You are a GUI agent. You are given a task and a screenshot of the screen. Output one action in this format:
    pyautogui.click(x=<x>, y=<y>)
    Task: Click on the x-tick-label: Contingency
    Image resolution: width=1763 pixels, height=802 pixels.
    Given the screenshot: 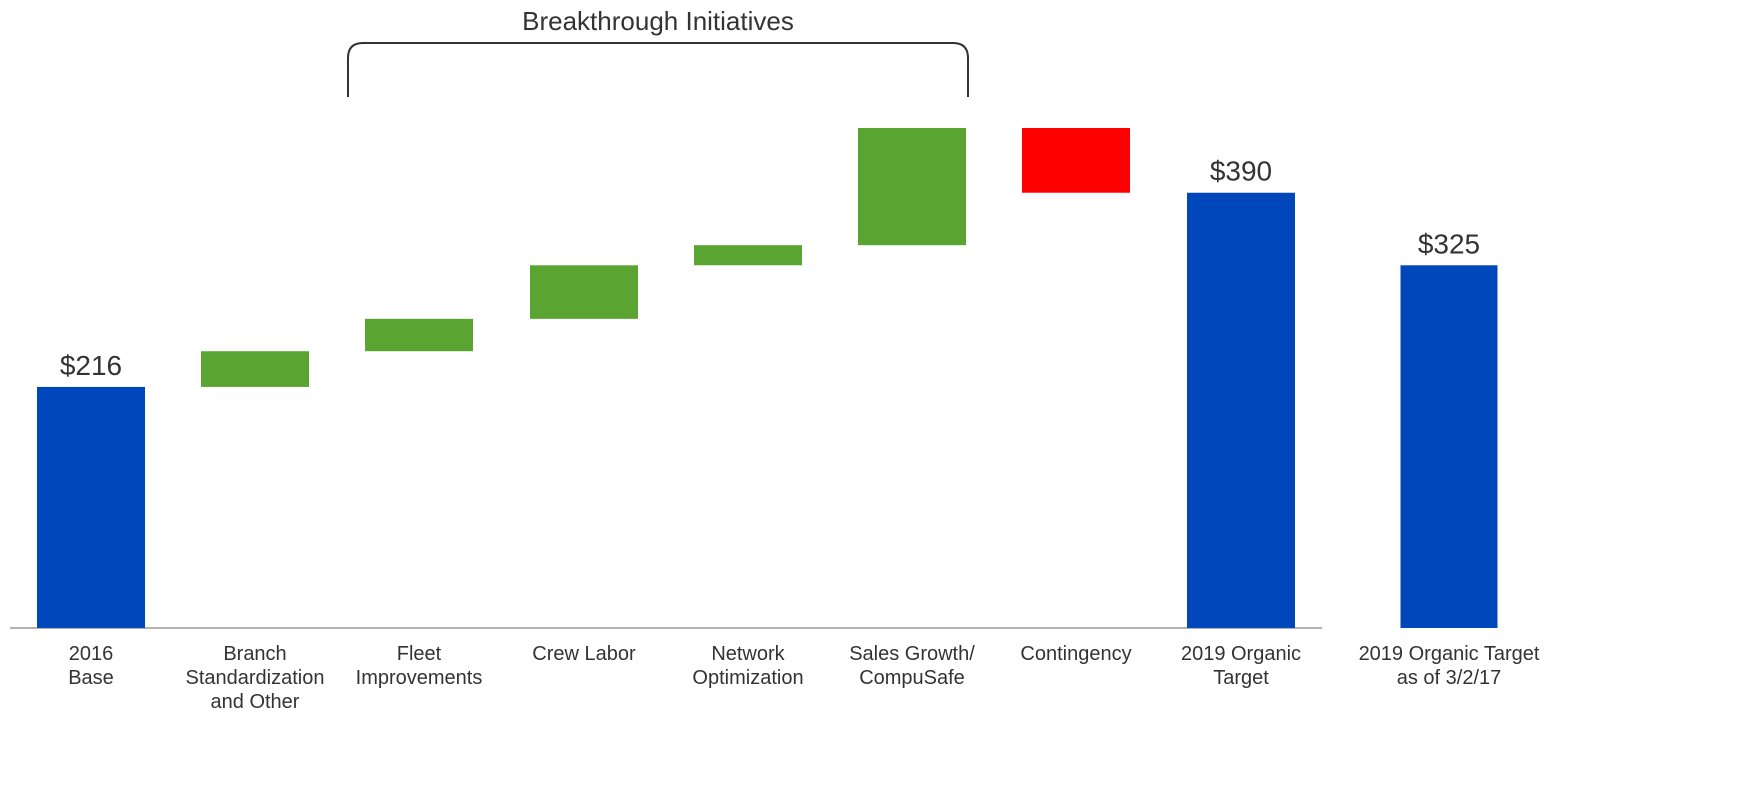 What is the action you would take?
    pyautogui.click(x=1075, y=654)
    